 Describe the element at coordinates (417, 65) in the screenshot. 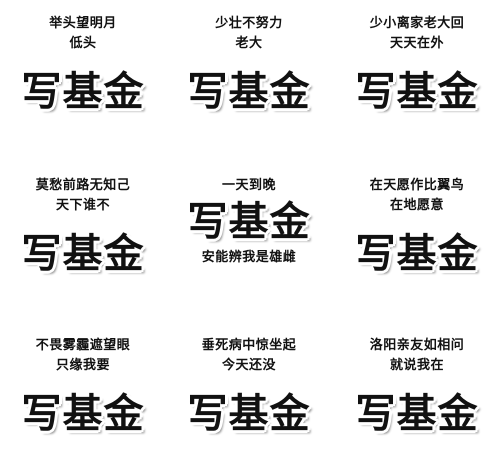

I see `meme-cell: 少小离家老大回 天天在外 写基金` at that location.